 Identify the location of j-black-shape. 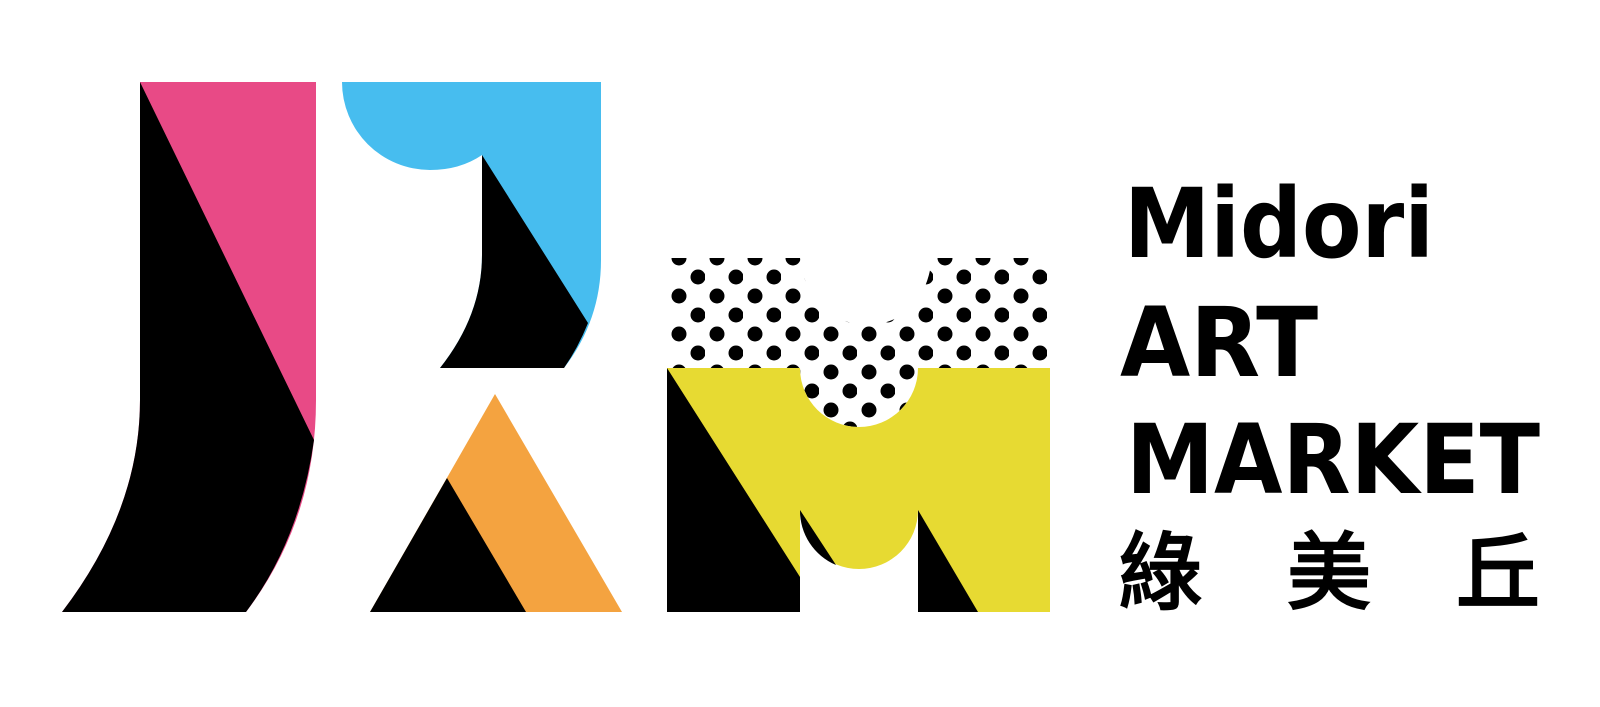
(188, 347).